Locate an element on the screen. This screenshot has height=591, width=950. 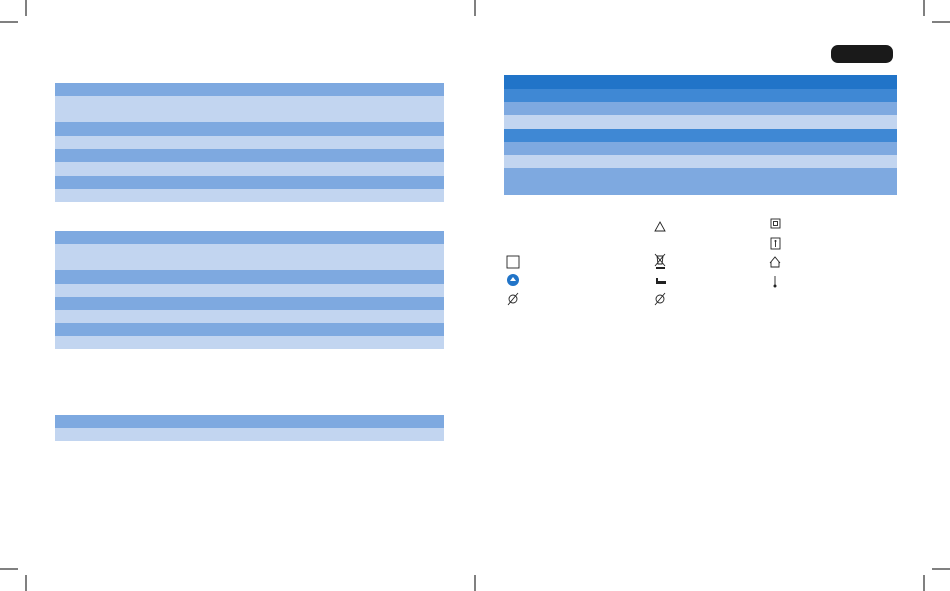
table-right is located at coordinates (700, 135).